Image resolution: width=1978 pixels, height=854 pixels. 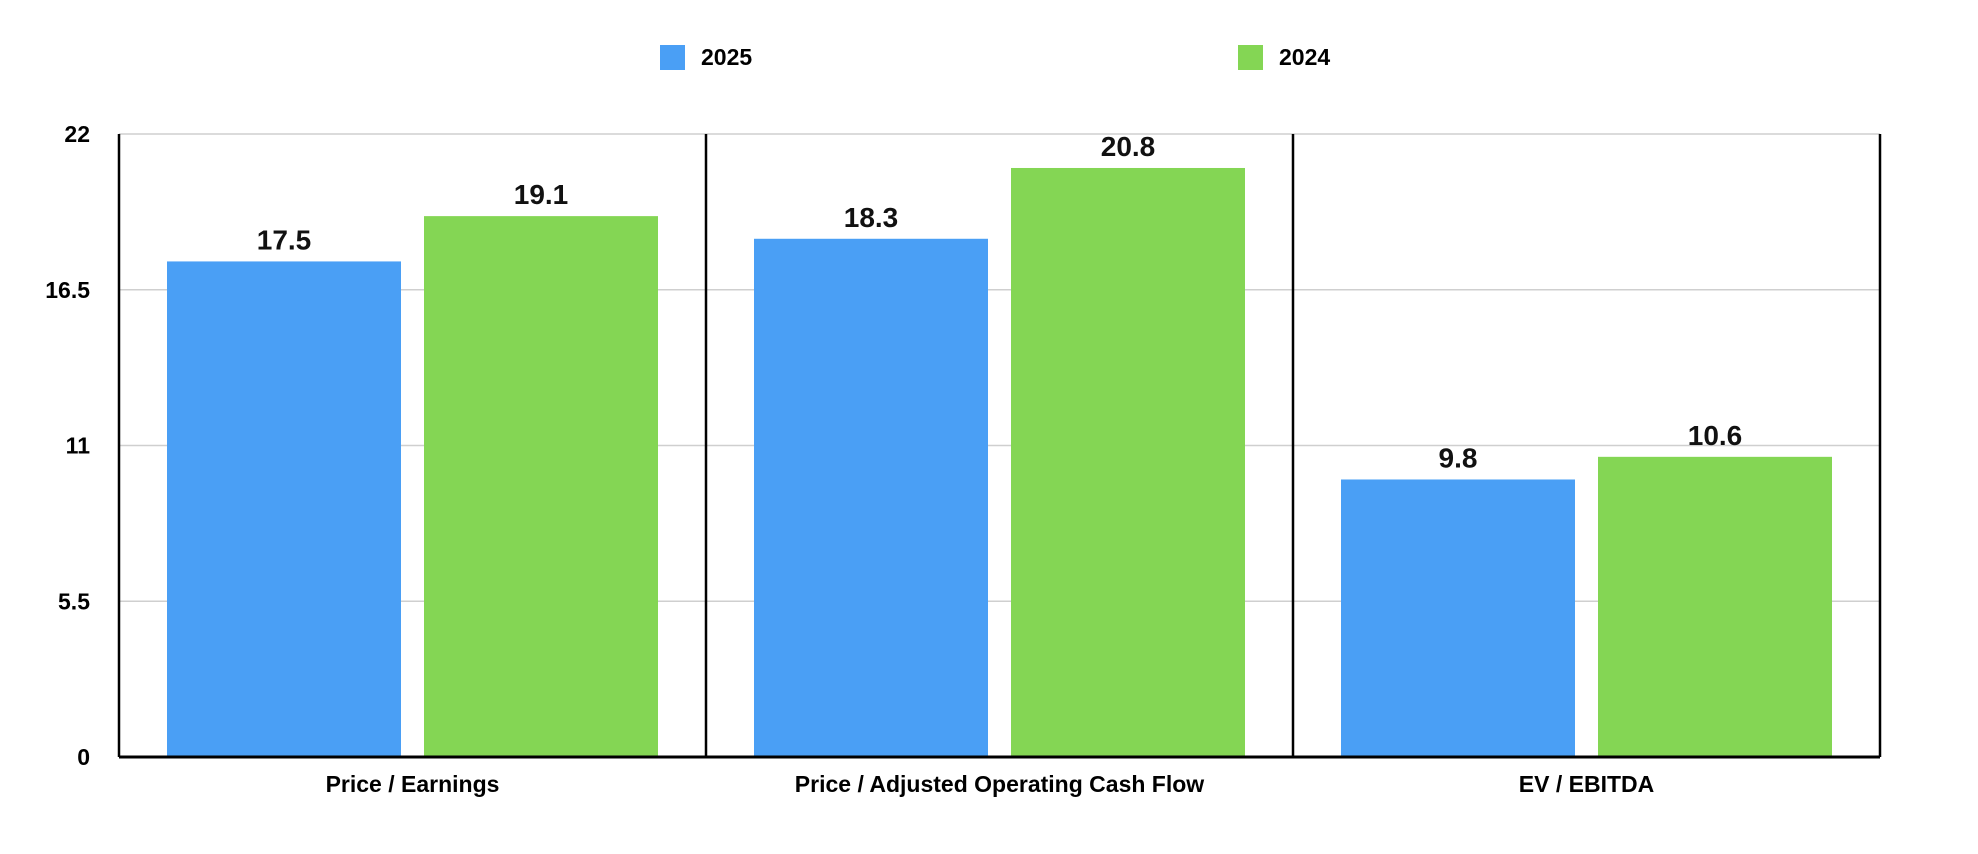 I want to click on x-category-label: EV / EBITDA, so click(x=1586, y=784).